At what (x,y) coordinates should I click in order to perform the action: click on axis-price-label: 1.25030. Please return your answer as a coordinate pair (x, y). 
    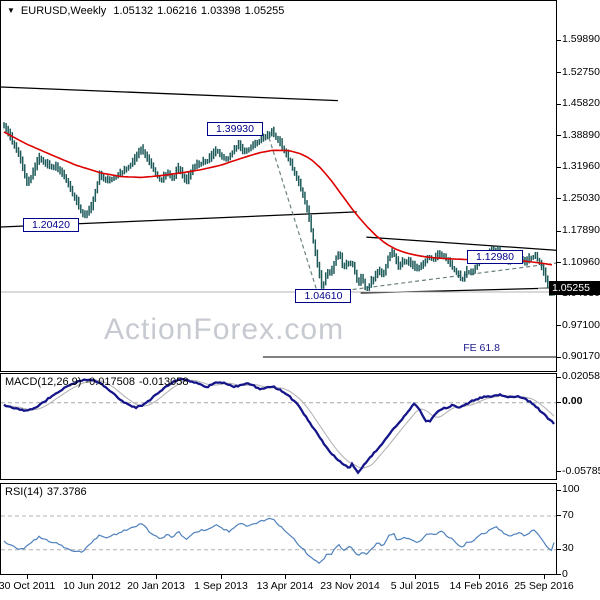
    Looking at the image, I should click on (581, 197).